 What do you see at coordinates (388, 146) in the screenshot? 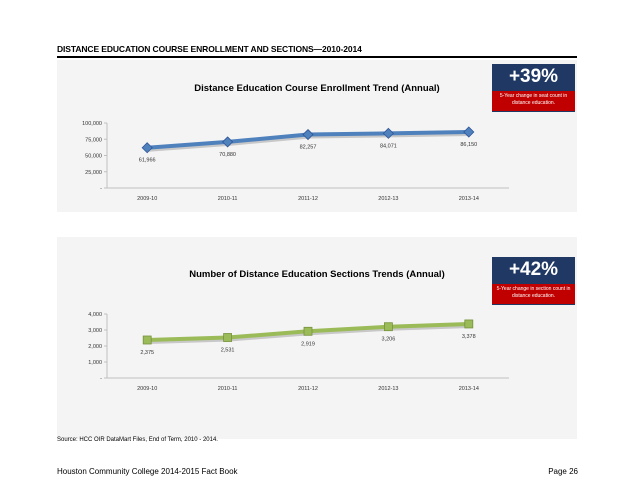
I see `enrollment-data-label: 84,071` at bounding box center [388, 146].